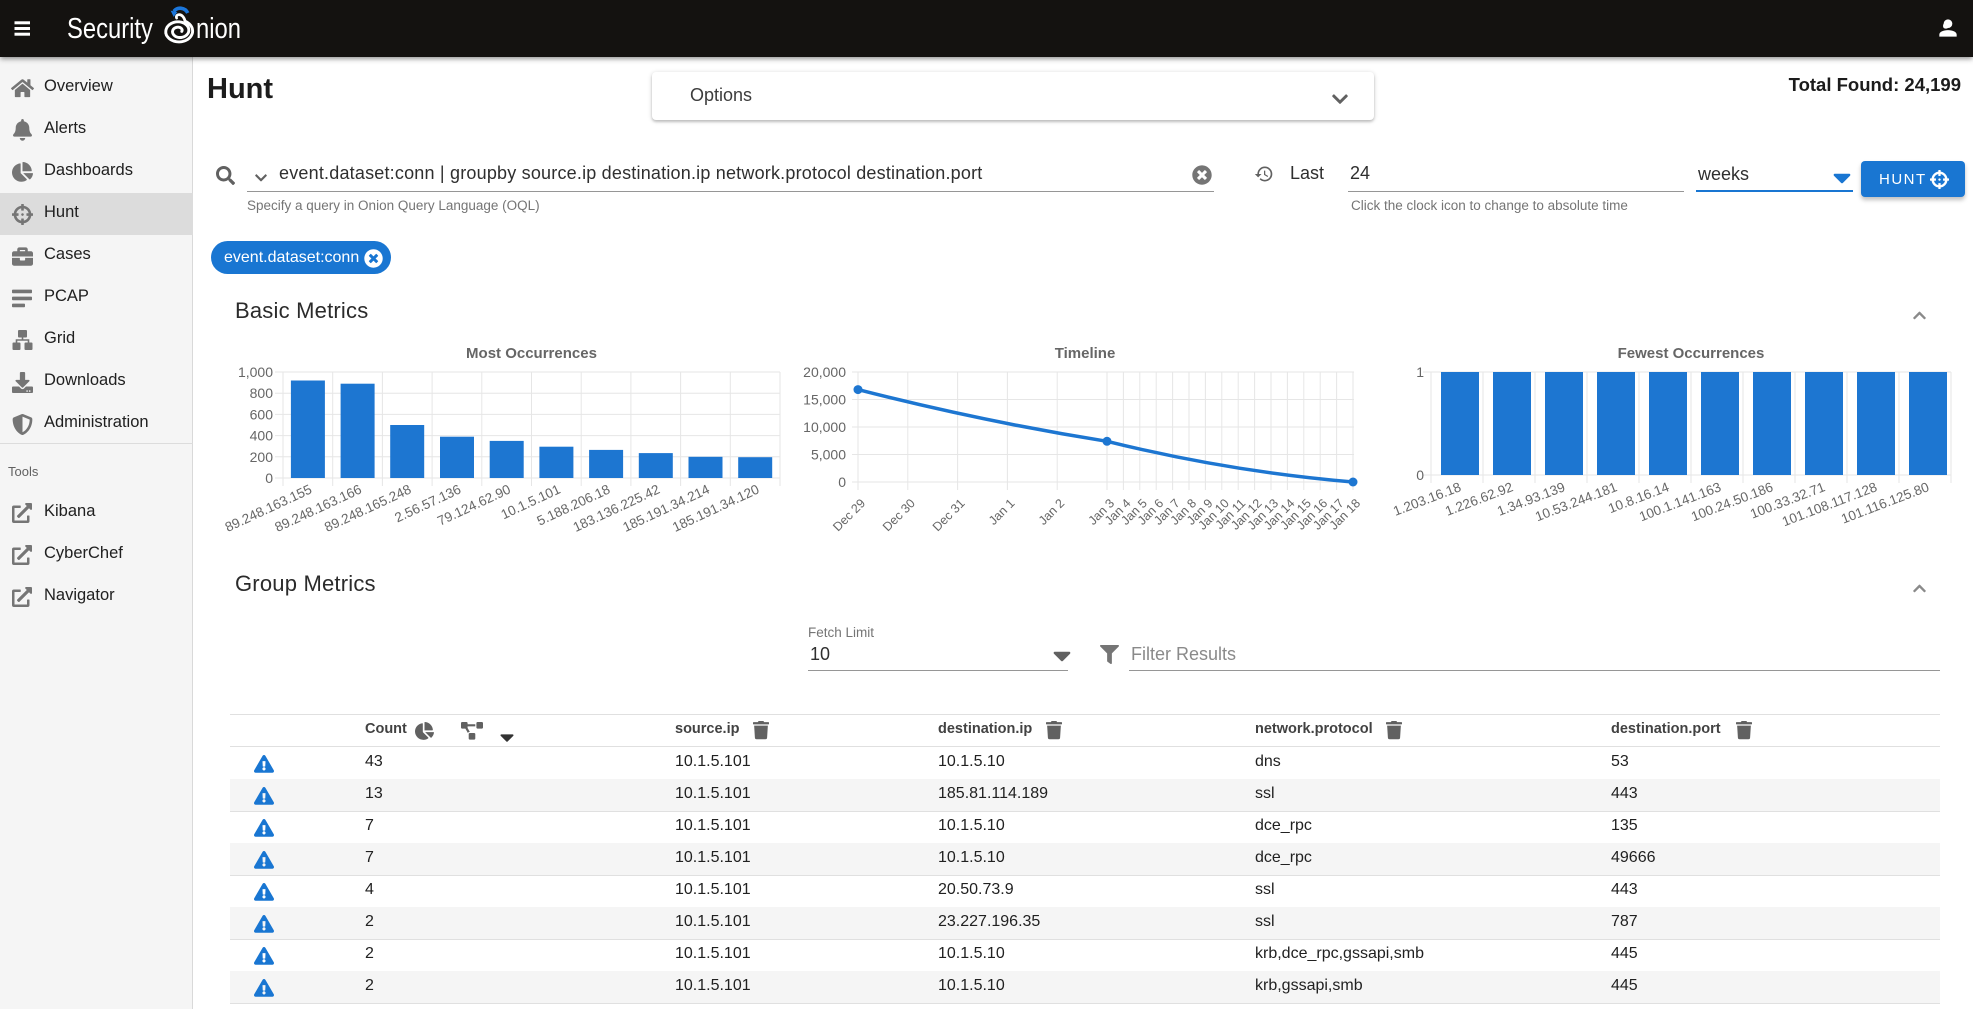 The height and width of the screenshot is (1009, 1973). I want to click on svg-text: 1,000, so click(255, 372).